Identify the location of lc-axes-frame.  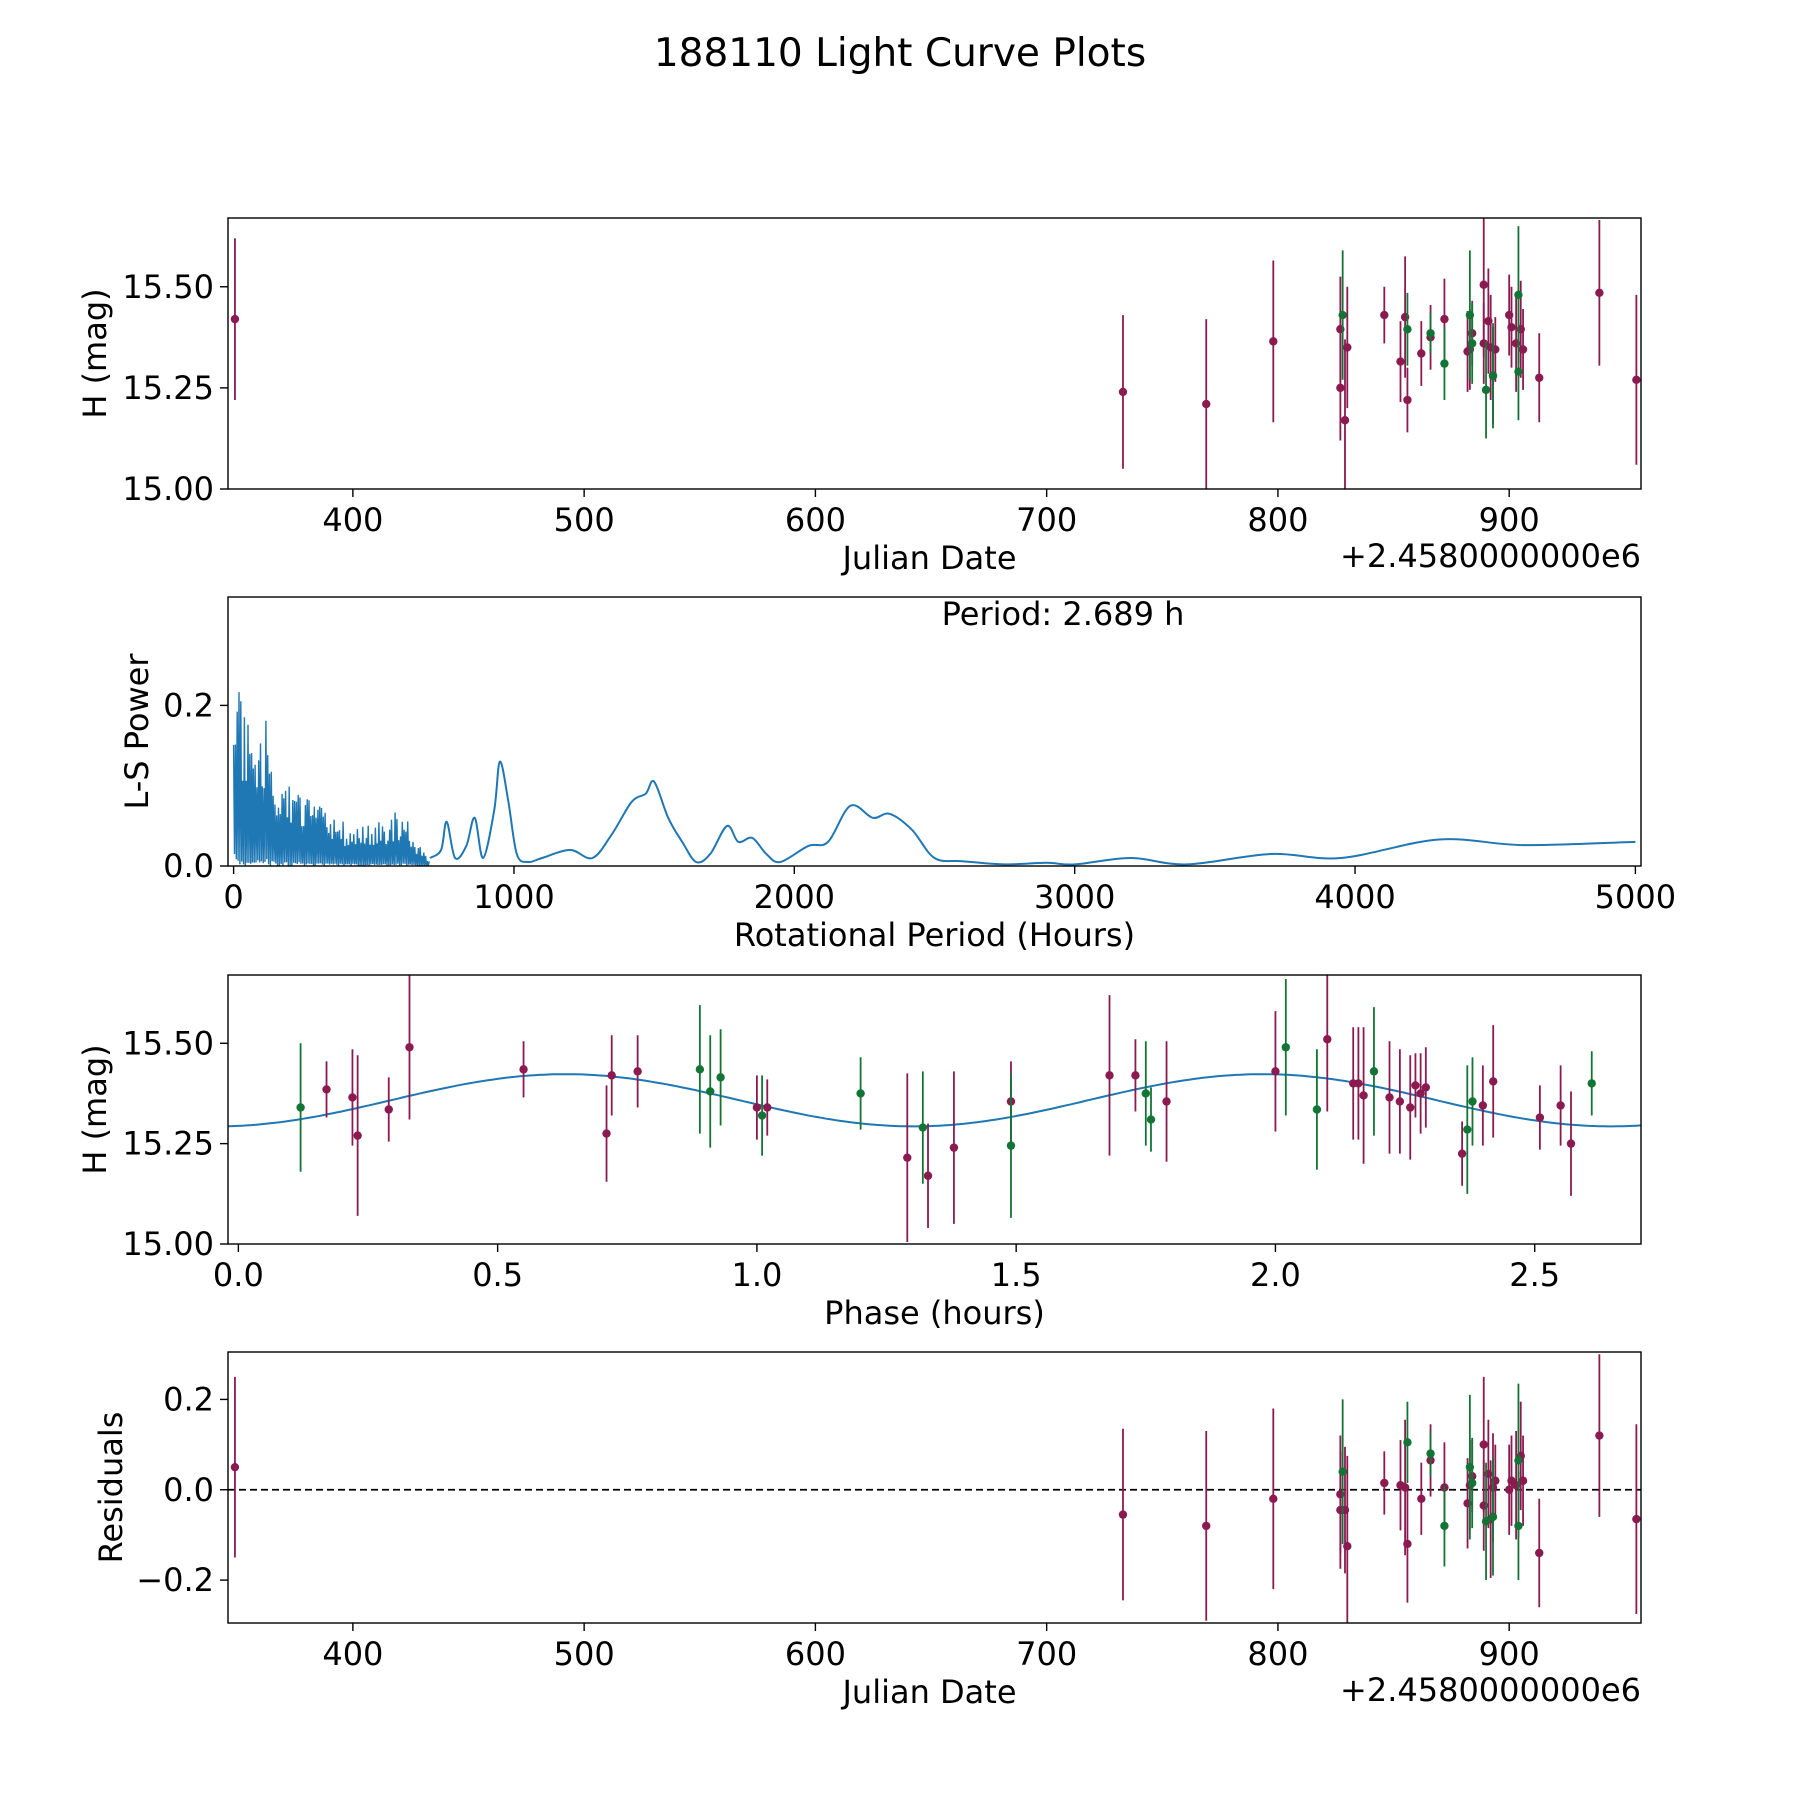
(934, 353).